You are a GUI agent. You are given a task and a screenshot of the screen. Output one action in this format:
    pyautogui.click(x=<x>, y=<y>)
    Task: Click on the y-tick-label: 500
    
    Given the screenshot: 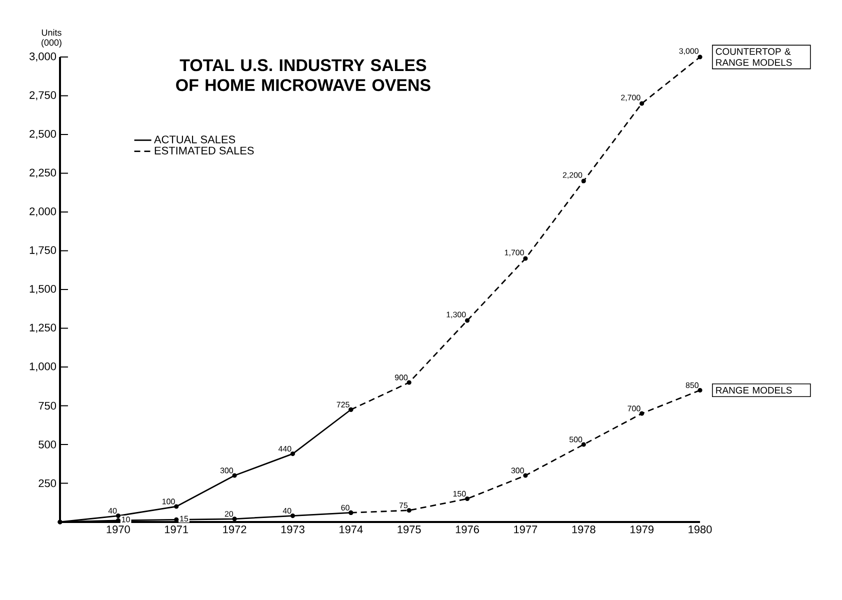 What is the action you would take?
    pyautogui.click(x=47, y=444)
    